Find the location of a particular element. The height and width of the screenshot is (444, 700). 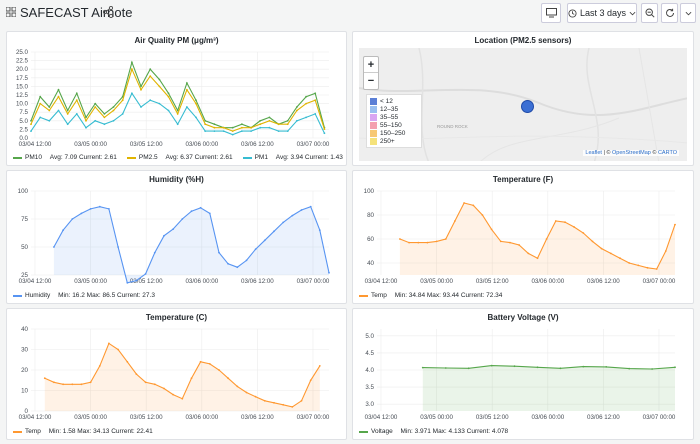

time-range-picker: Last 3 days is located at coordinates (602, 13).